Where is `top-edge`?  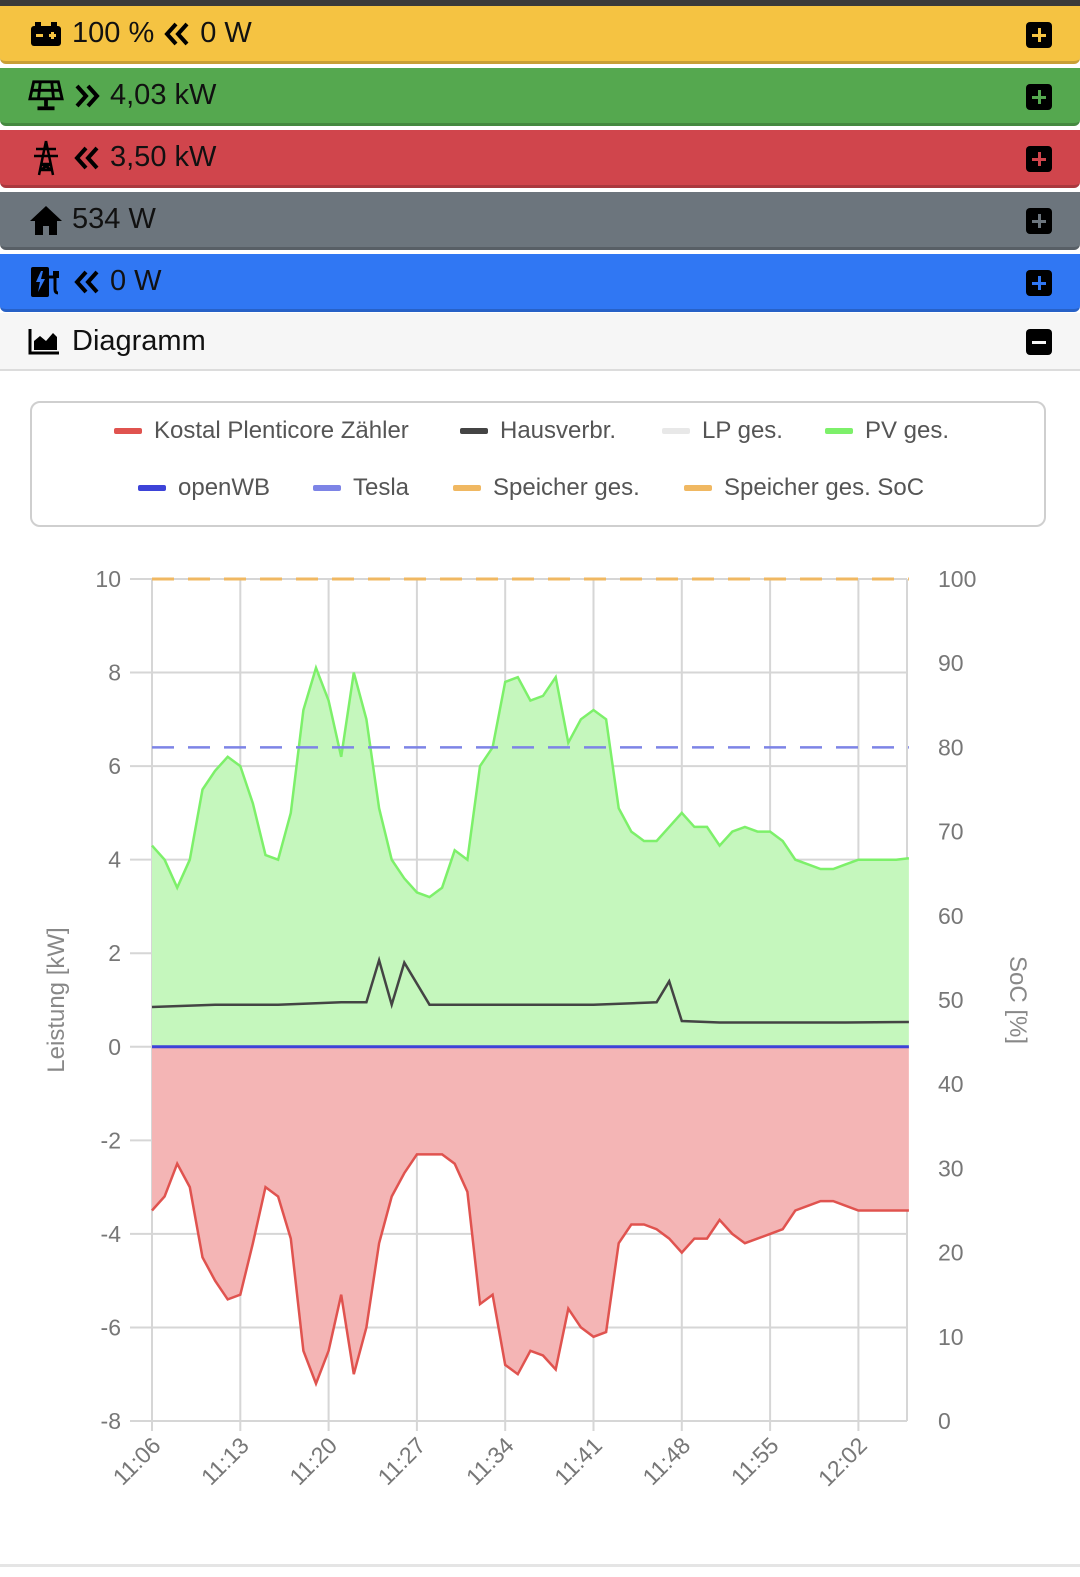
top-edge is located at coordinates (540, 3).